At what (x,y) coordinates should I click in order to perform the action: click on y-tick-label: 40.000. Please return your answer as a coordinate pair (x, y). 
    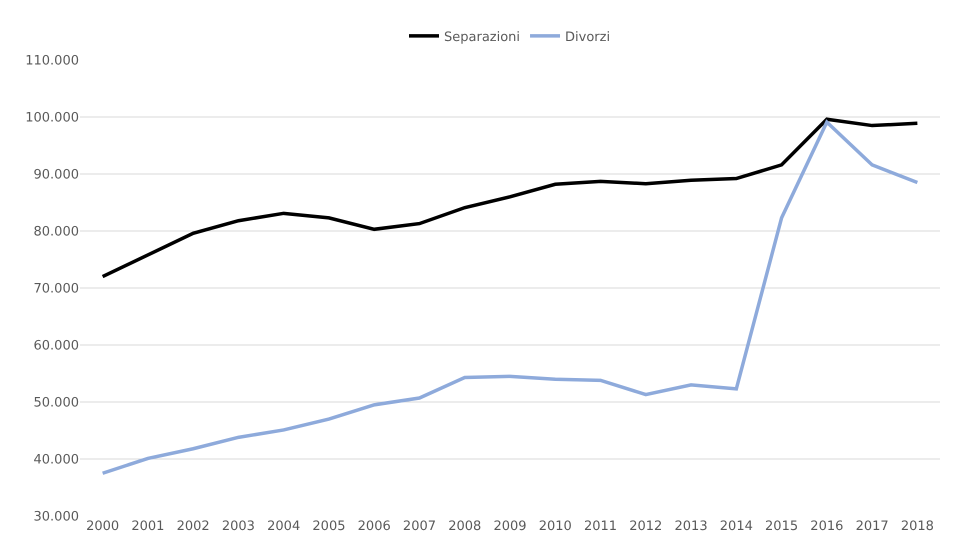
    Looking at the image, I should click on (56, 460).